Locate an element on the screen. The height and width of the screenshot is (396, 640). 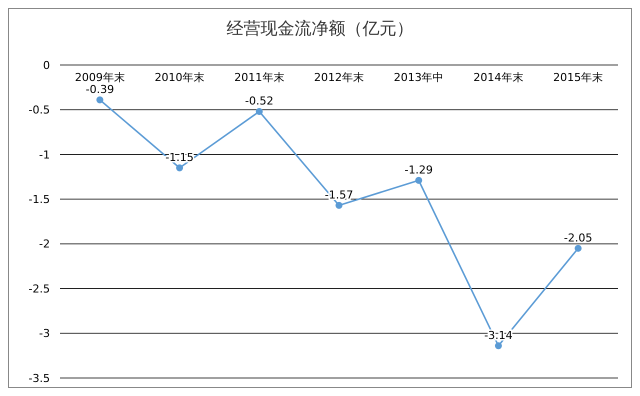
x-tick-label: 2010年末 is located at coordinates (179, 77).